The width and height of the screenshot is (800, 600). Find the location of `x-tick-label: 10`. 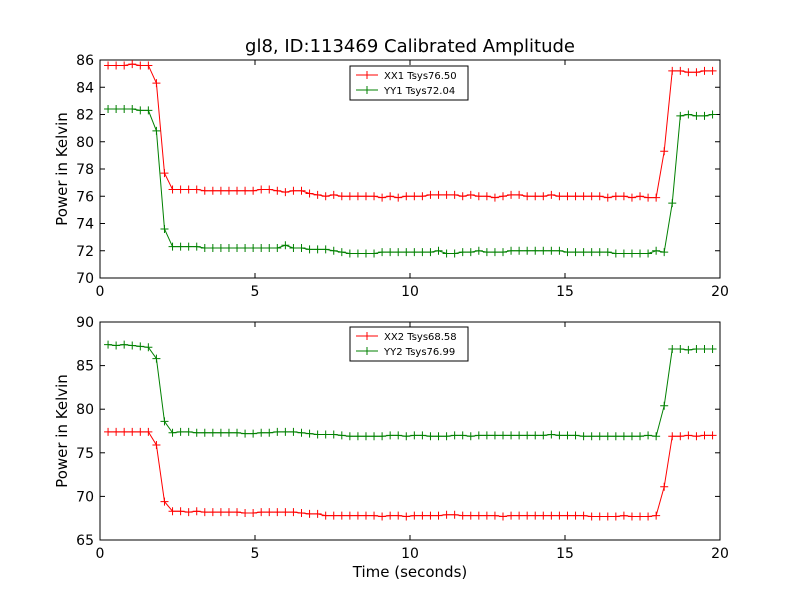

x-tick-label: 10 is located at coordinates (410, 292).